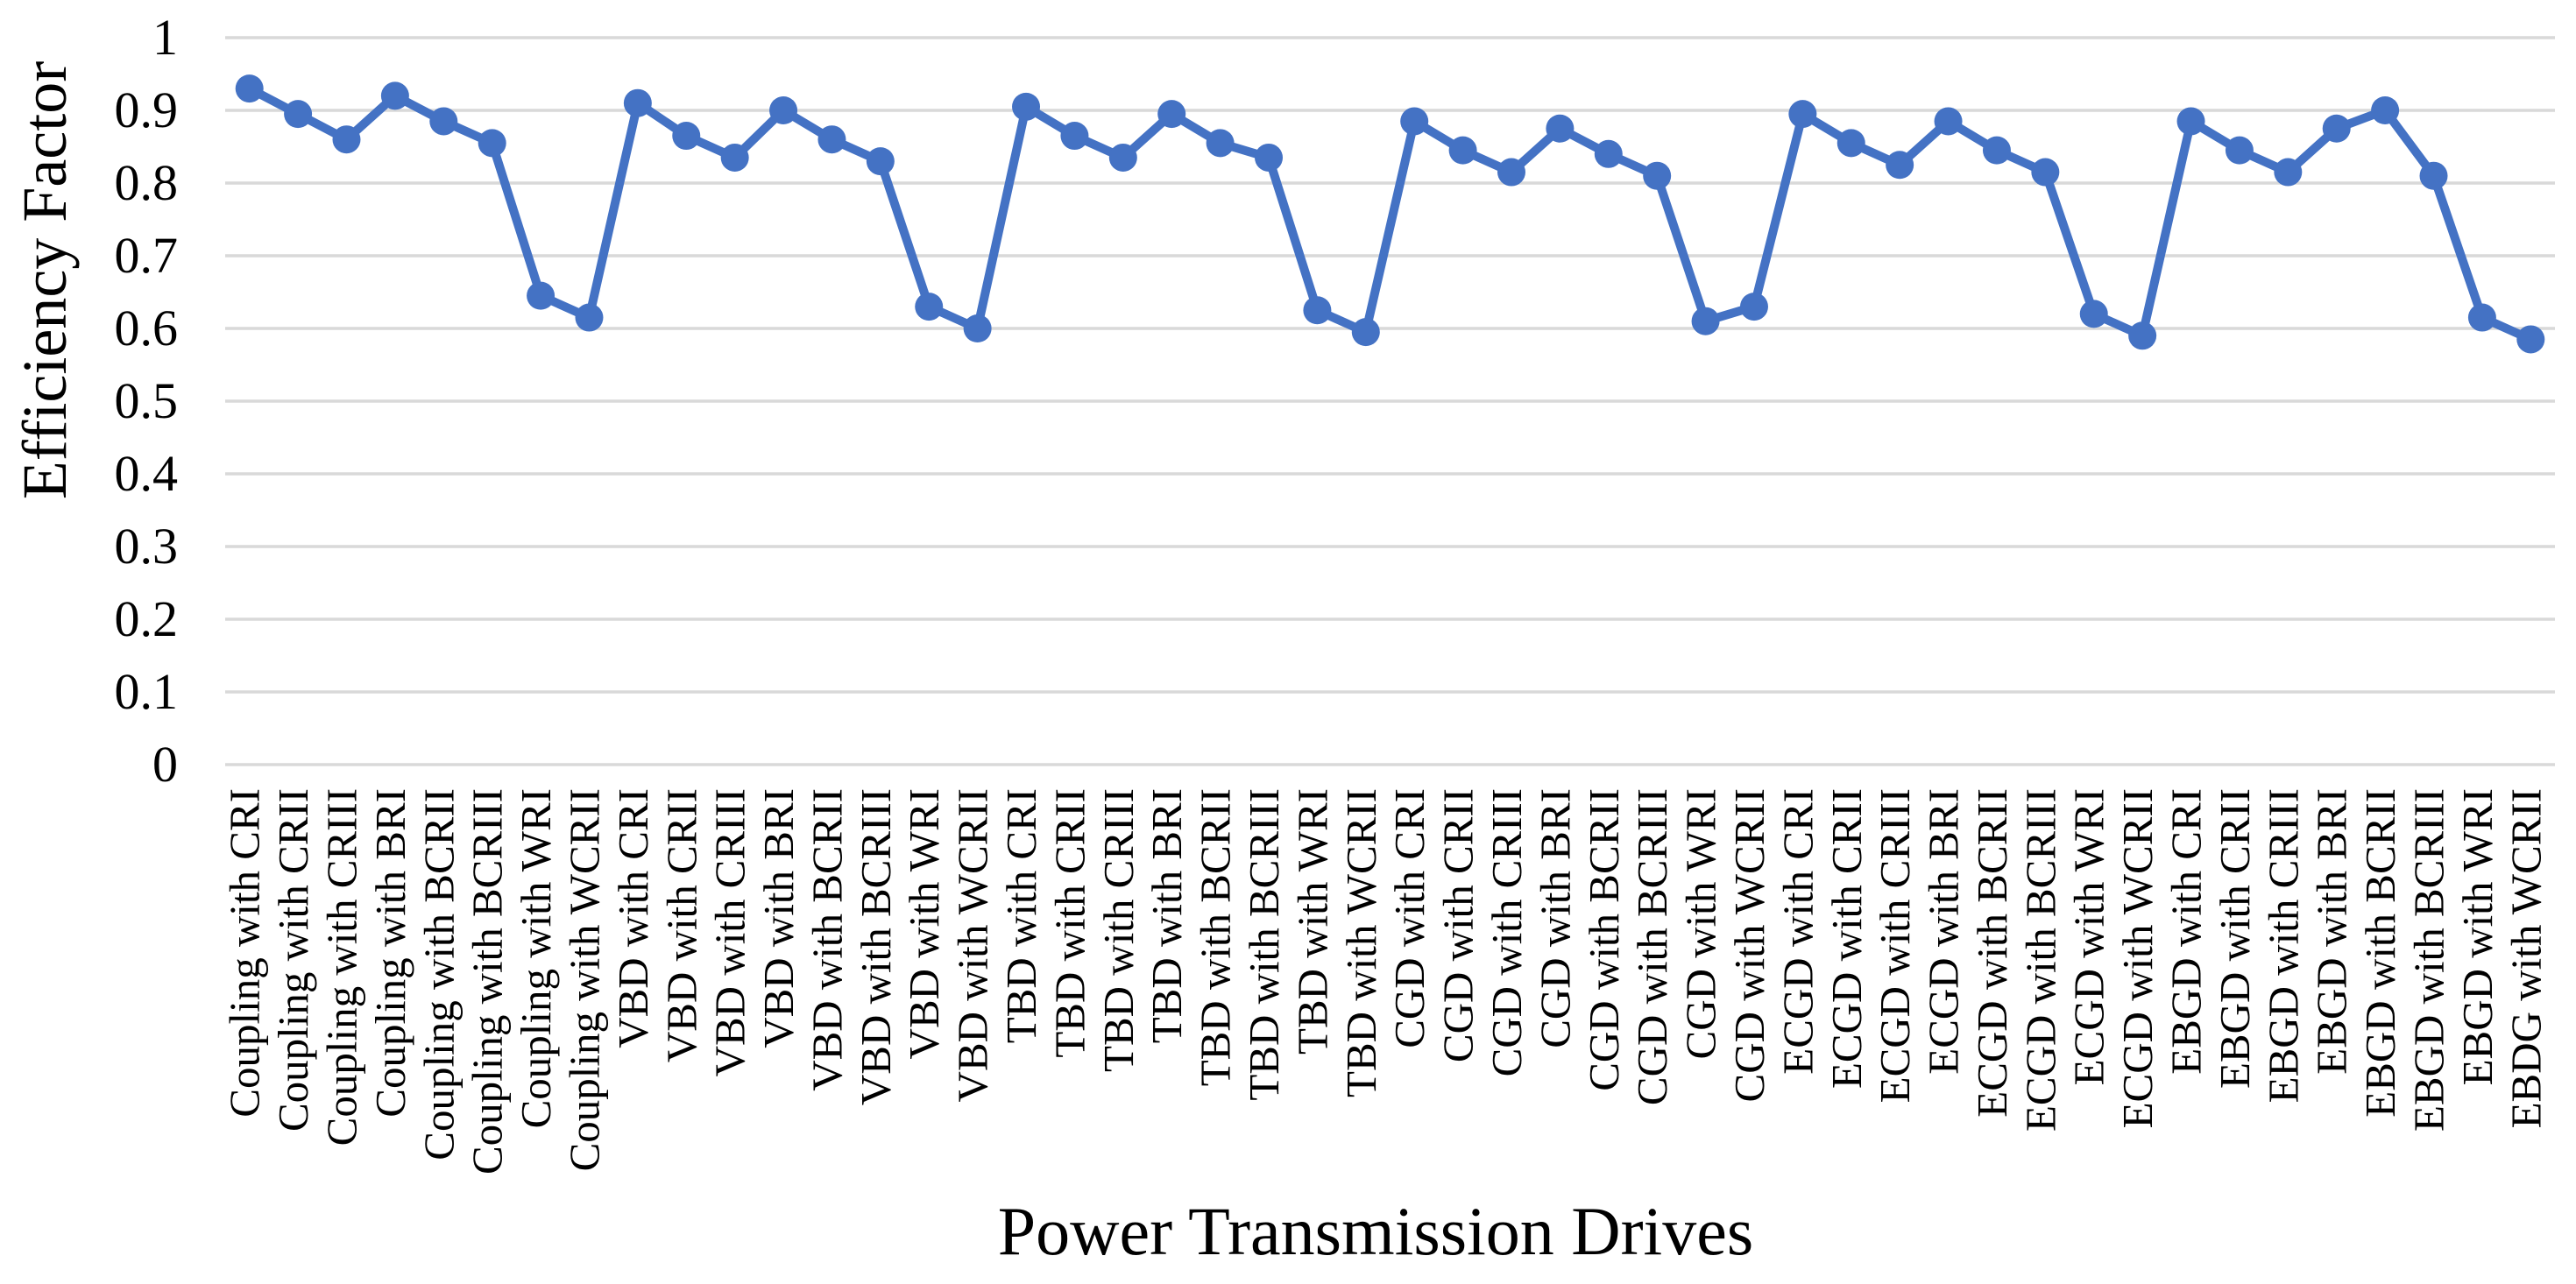 This screenshot has height=1284, width=2576. I want to click on x-category-label: ECGD with WRI, so click(2089, 937).